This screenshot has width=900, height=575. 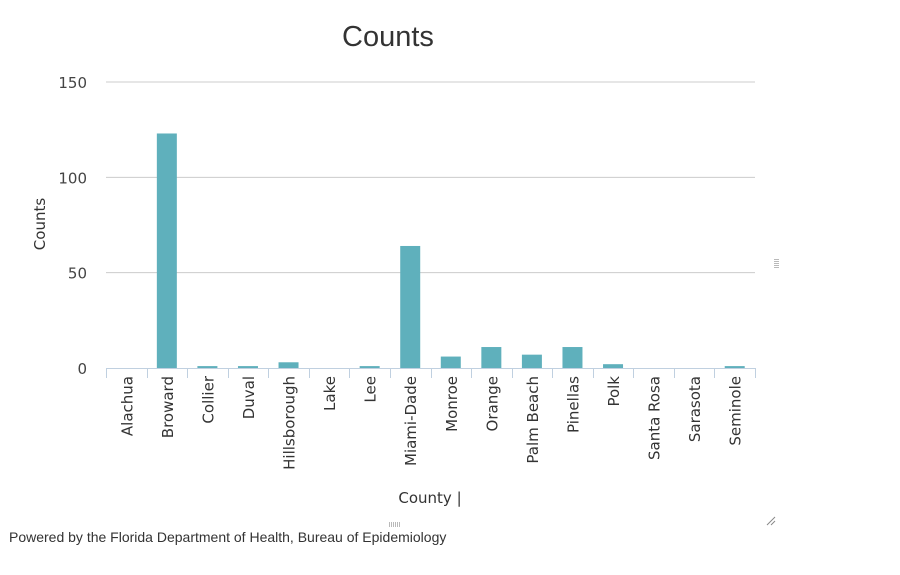 What do you see at coordinates (613, 366) in the screenshot?
I see `bar-polk` at bounding box center [613, 366].